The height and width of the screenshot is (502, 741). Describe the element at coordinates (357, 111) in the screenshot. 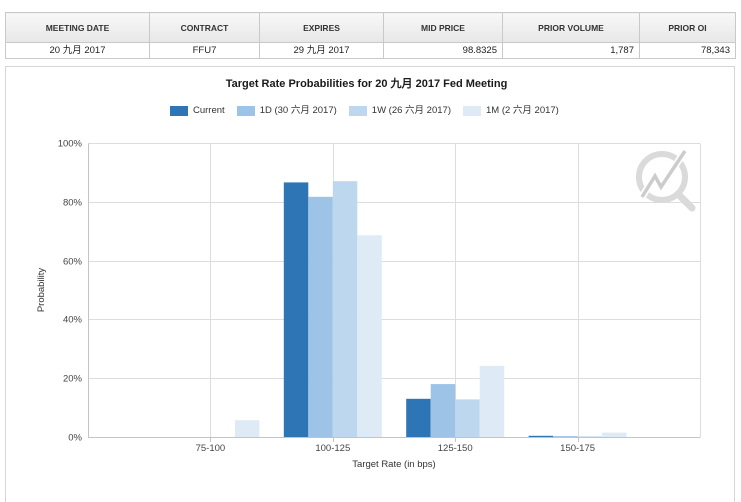

I see `legend-swatch-1w` at that location.